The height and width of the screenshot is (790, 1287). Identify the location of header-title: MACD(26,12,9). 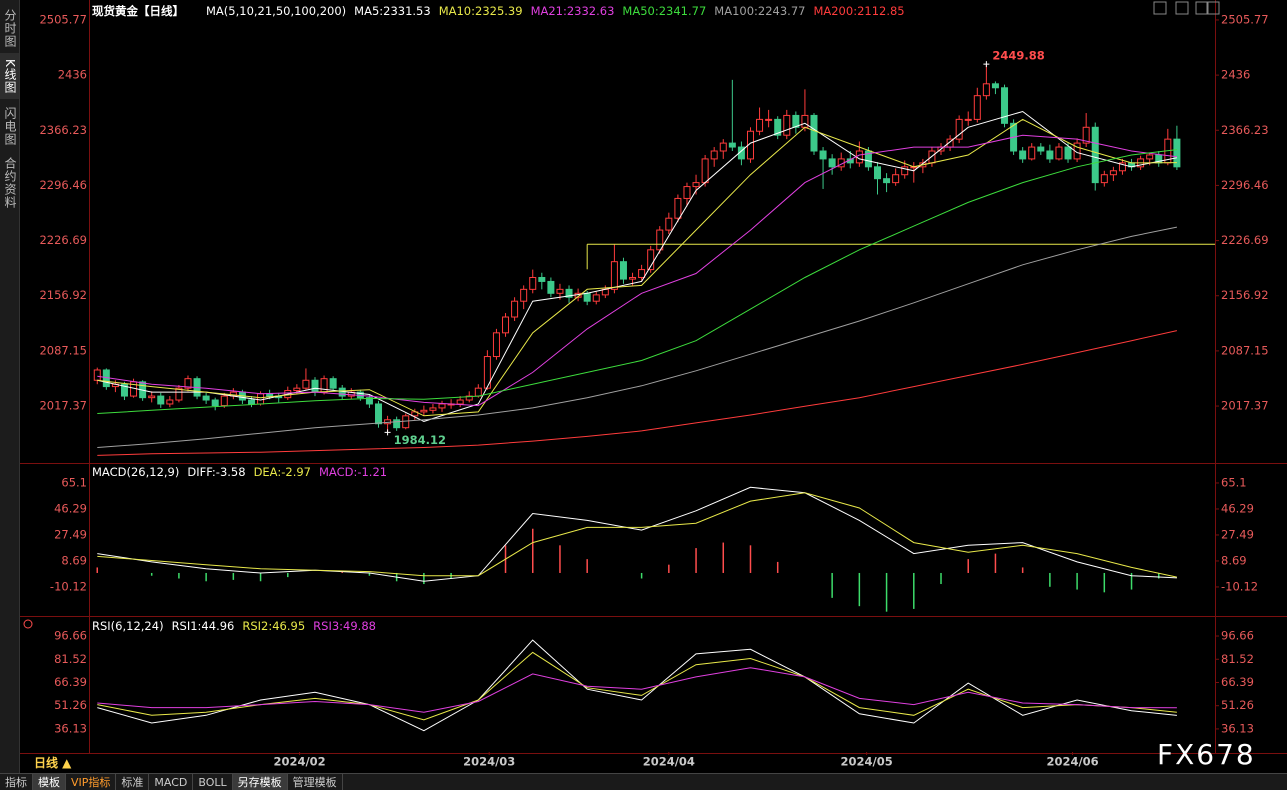
(135, 472).